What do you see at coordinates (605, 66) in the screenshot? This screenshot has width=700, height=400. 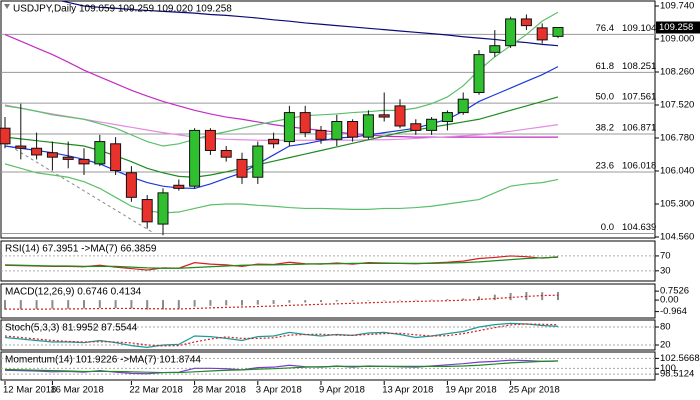 I see `fibonacci-ratio: 61.8` at bounding box center [605, 66].